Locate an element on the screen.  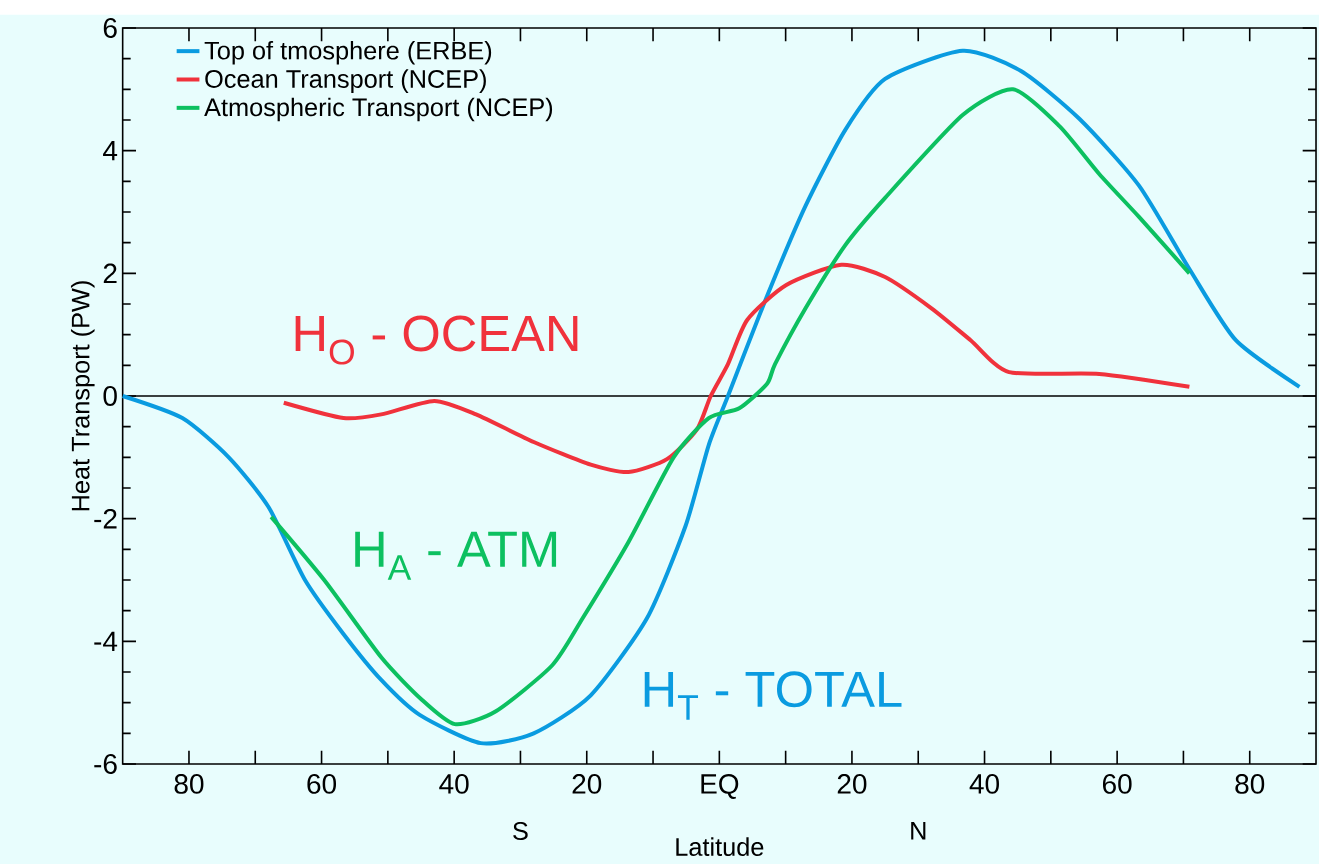
legend-label: Atmospheric Transport (NCEP) is located at coordinates (378, 109).